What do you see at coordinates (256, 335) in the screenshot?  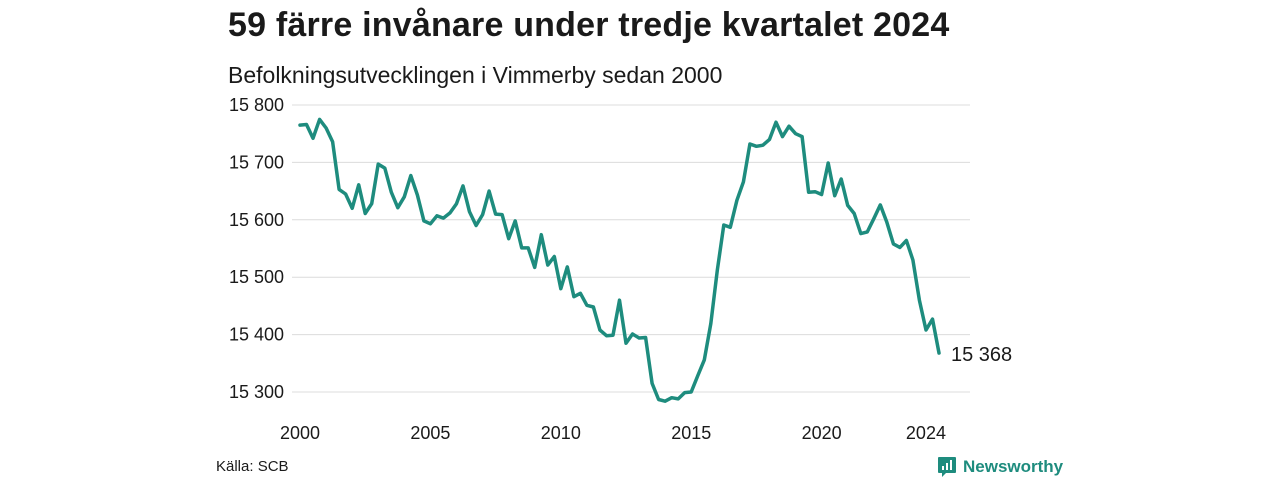 I see `y-tick-label: 15 400` at bounding box center [256, 335].